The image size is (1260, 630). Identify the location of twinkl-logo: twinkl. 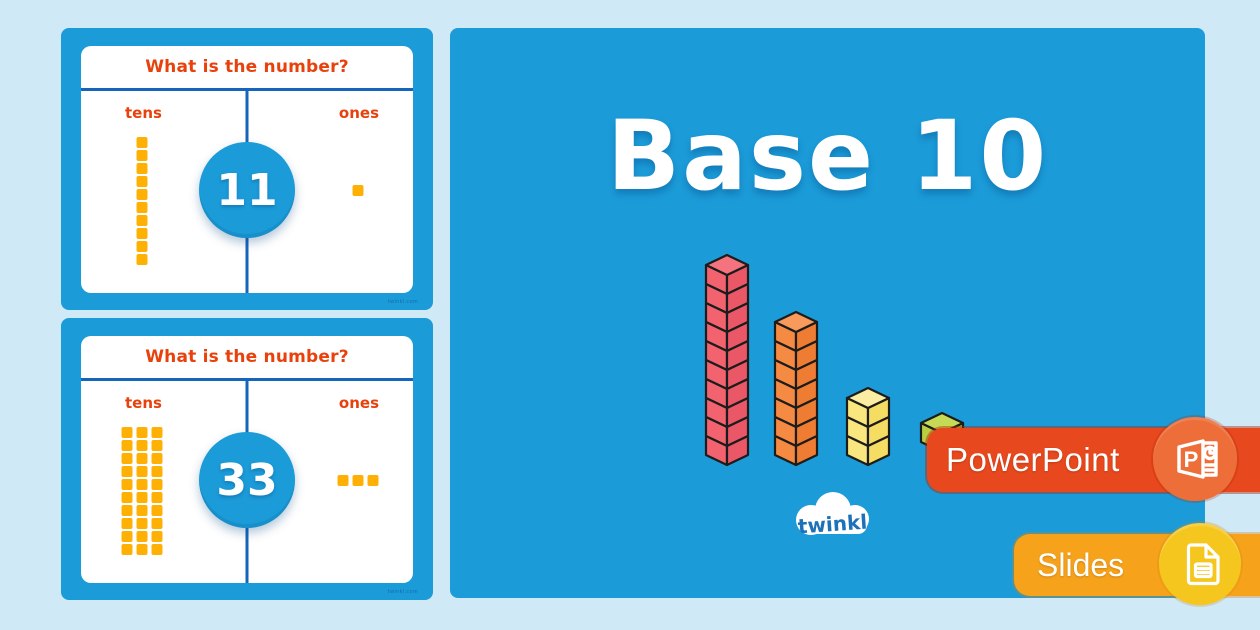
(832, 515).